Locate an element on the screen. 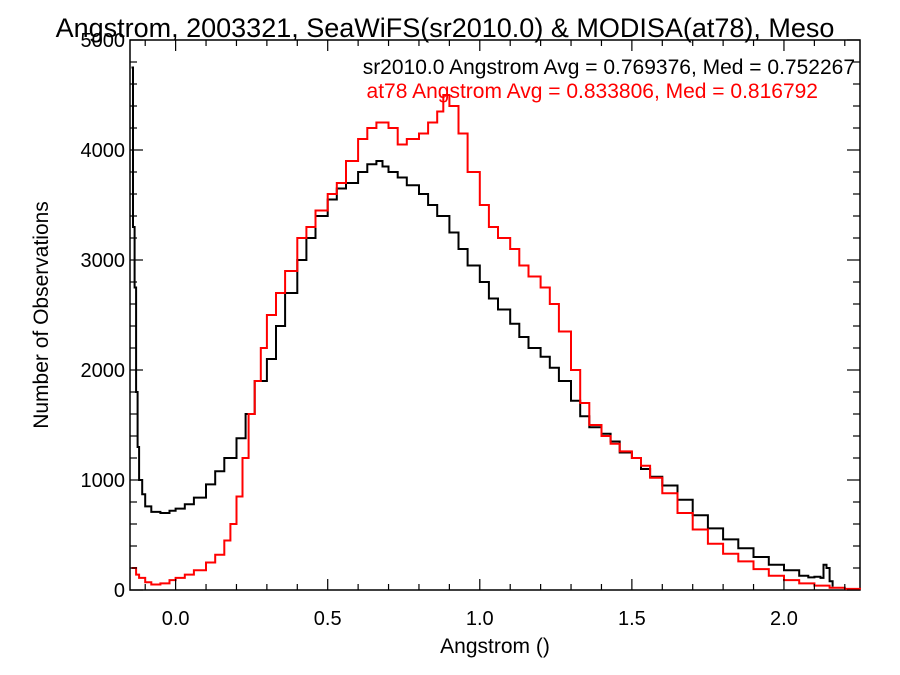 Image resolution: width=900 pixels, height=675 pixels. x-tick-label: 2.0 is located at coordinates (784, 619).